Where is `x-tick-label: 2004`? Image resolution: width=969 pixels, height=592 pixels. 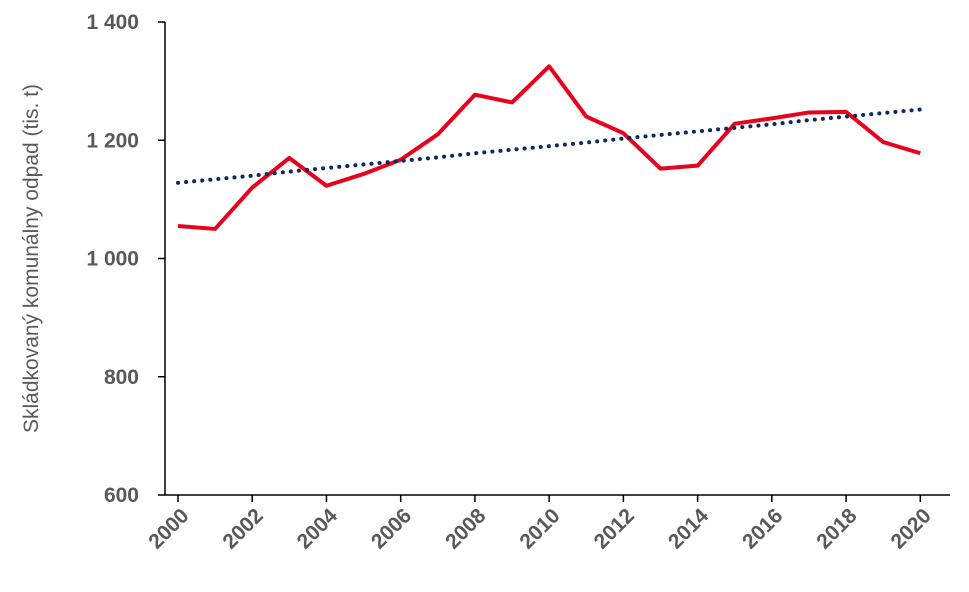 x-tick-label: 2004 is located at coordinates (318, 529).